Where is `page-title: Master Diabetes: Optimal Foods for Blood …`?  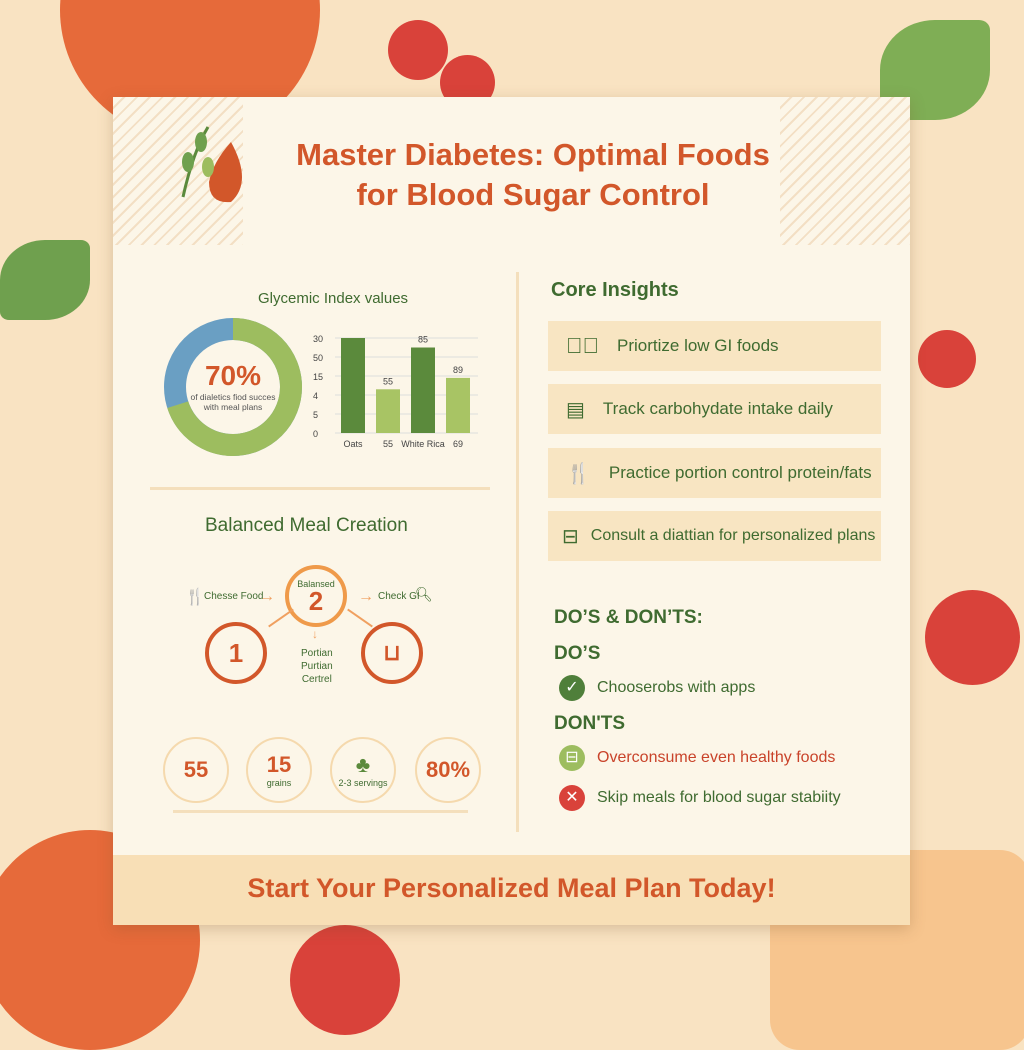
page-title: Master Diabetes: Optimal Foods for Blood … is located at coordinates (533, 174).